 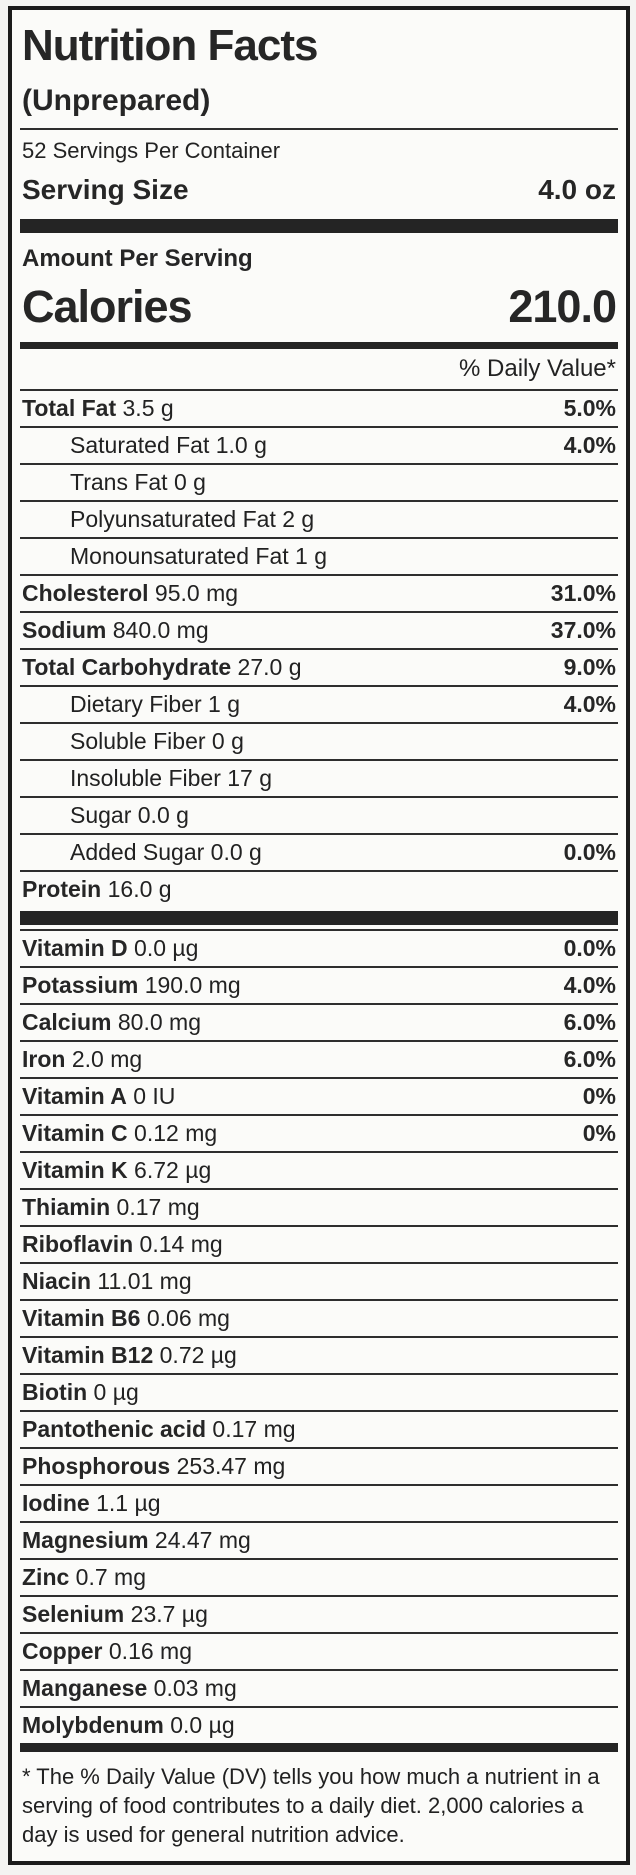 I want to click on nutrient-name: Saturated Fat, so click(x=140, y=445).